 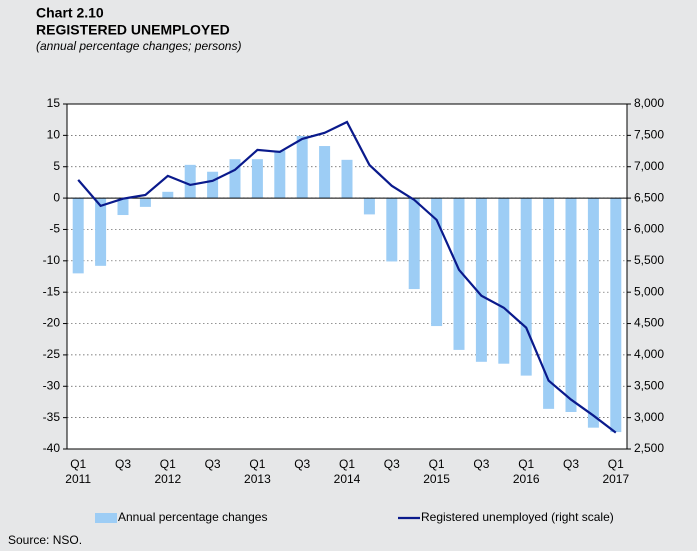 I want to click on y2-tick-label: 7,000, so click(x=649, y=166).